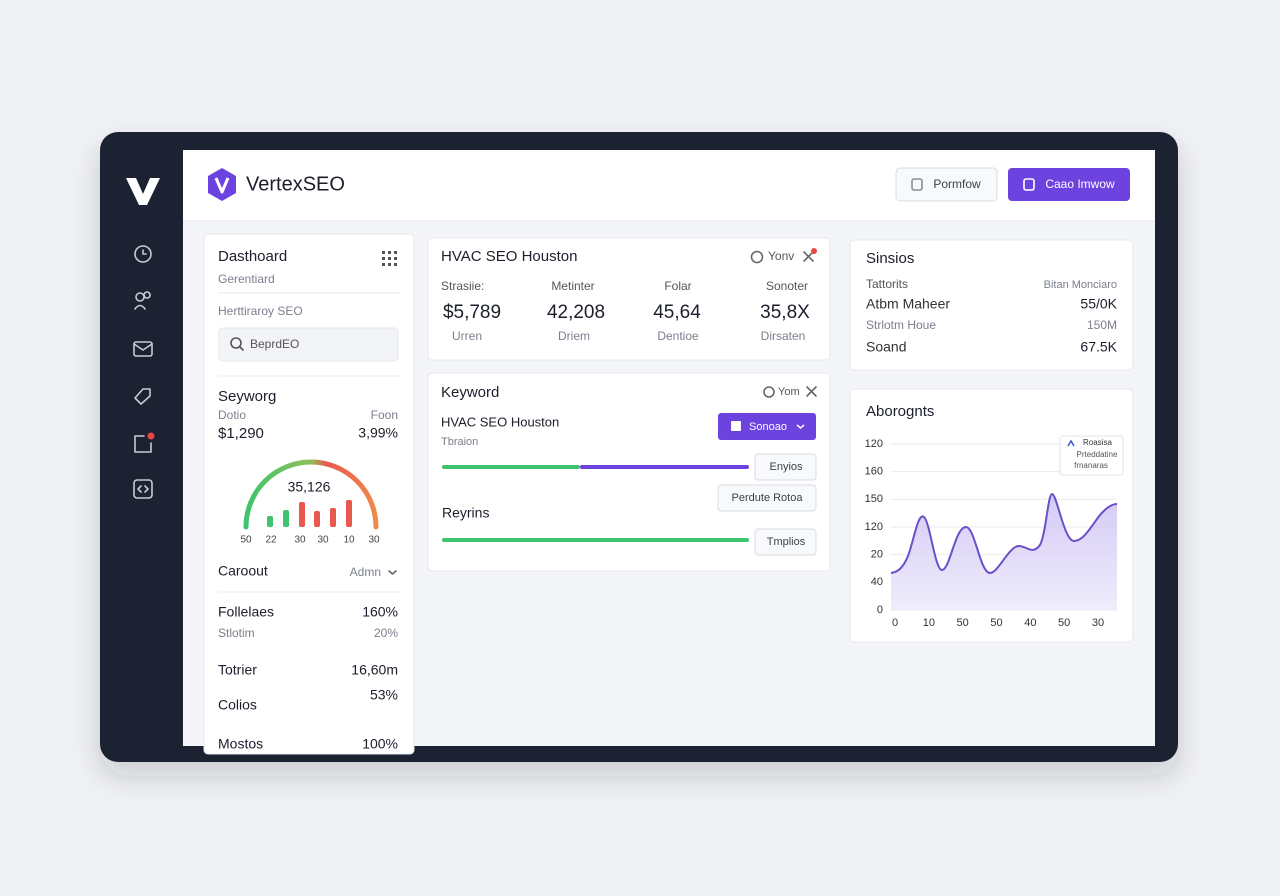 Image resolution: width=1280 pixels, height=896 pixels. I want to click on area-fill, so click(1004, 552).